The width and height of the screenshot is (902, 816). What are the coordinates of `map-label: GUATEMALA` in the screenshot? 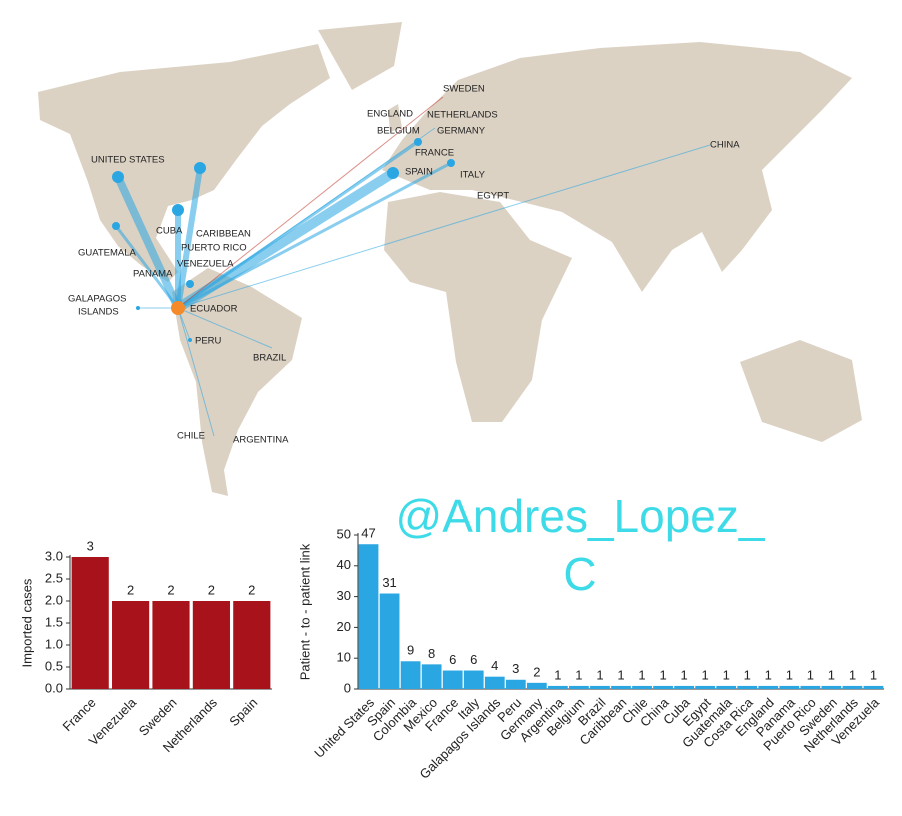 It's located at (107, 253).